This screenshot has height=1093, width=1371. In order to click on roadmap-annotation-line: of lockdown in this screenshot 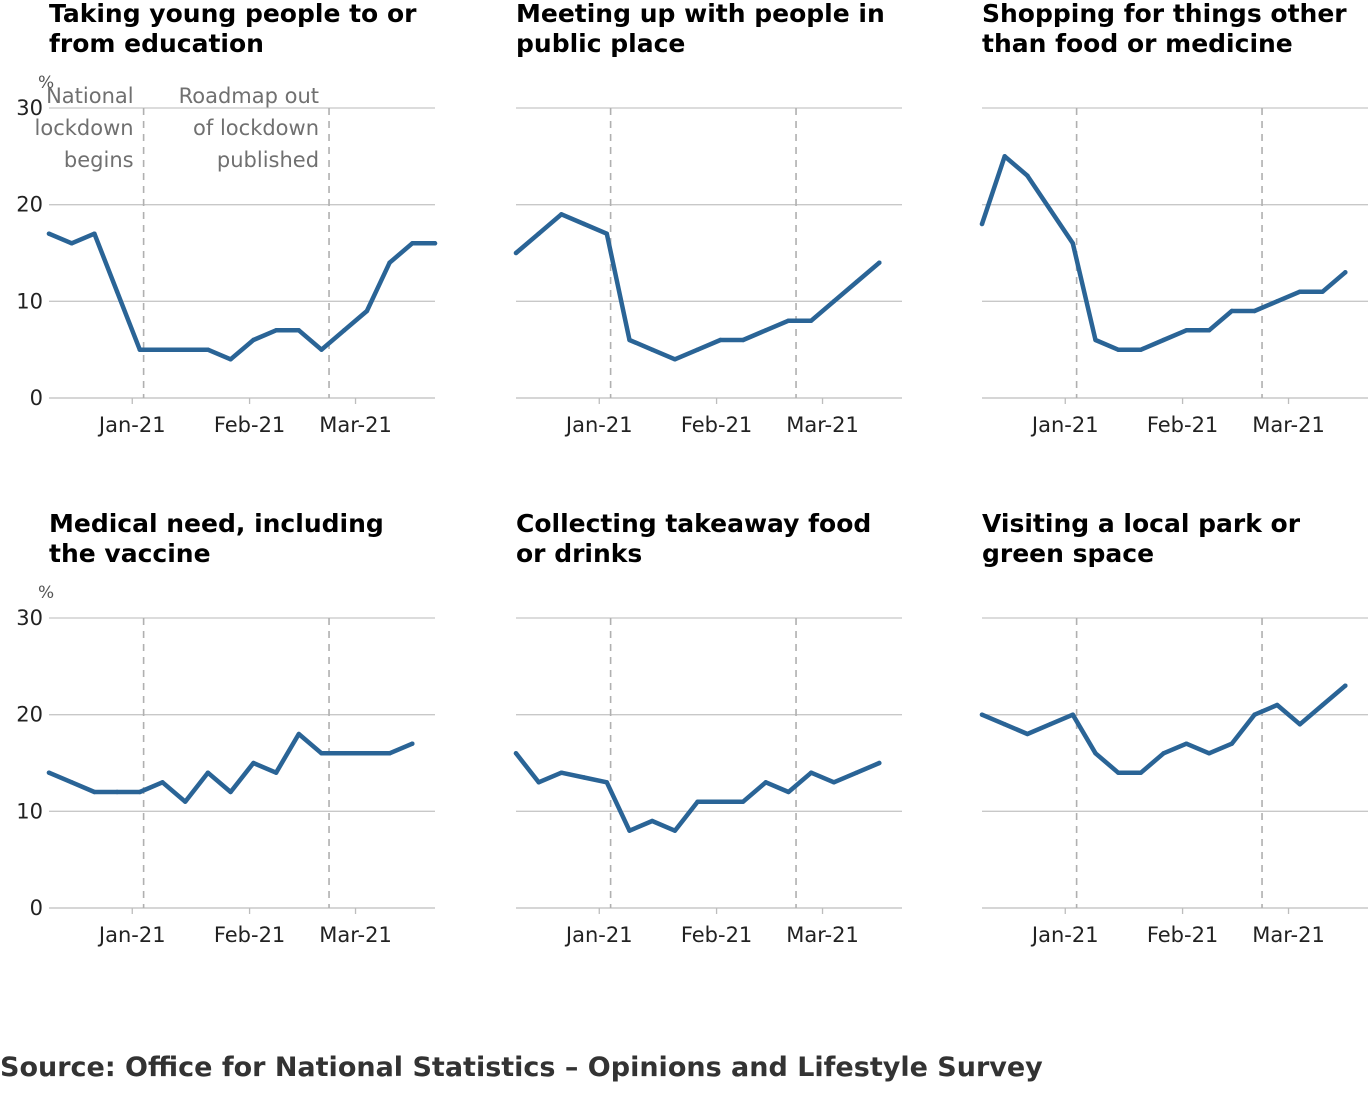, I will do `click(256, 128)`.